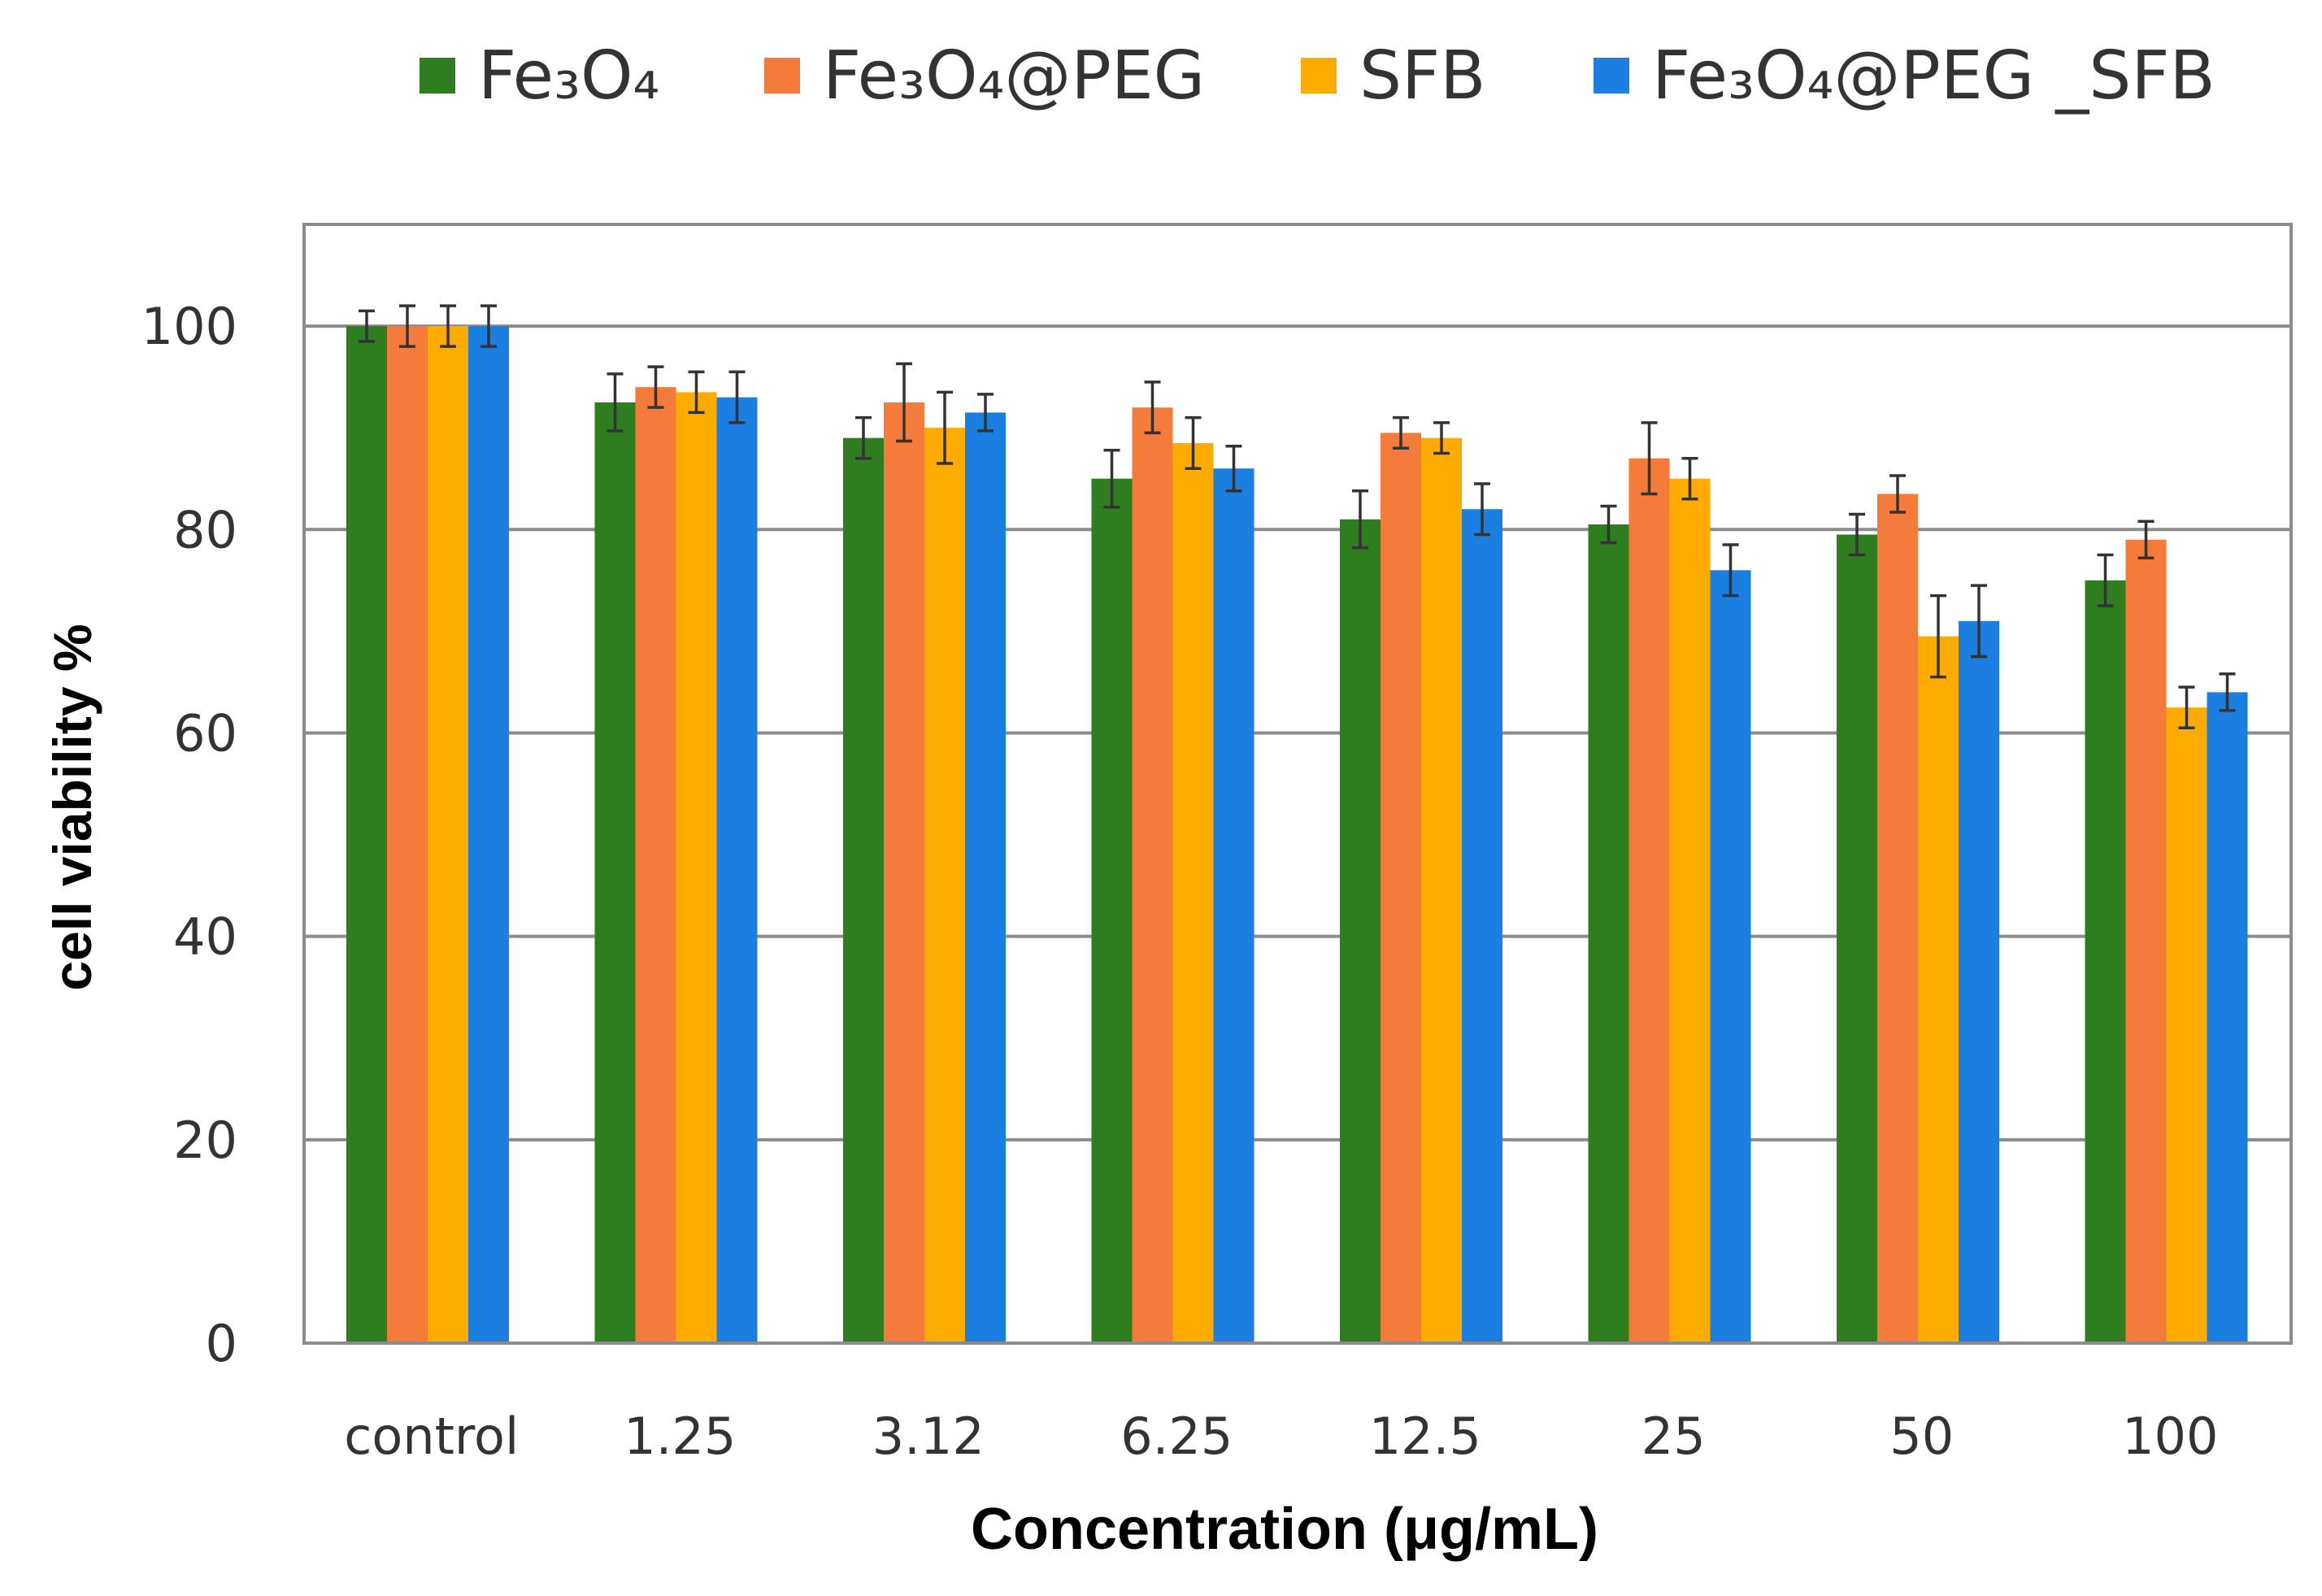  I want to click on bar-s1-3.12, so click(904, 873).